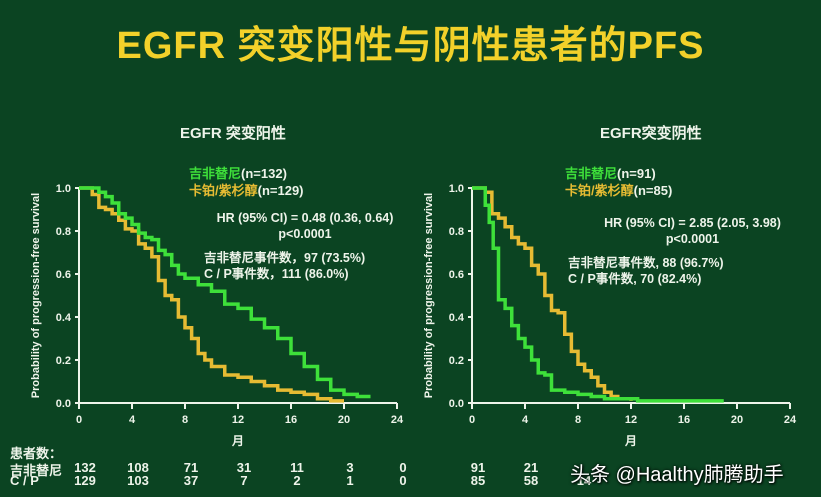 The height and width of the screenshot is (497, 821). Describe the element at coordinates (244, 480) in the screenshot. I see `risk-count: 7` at that location.